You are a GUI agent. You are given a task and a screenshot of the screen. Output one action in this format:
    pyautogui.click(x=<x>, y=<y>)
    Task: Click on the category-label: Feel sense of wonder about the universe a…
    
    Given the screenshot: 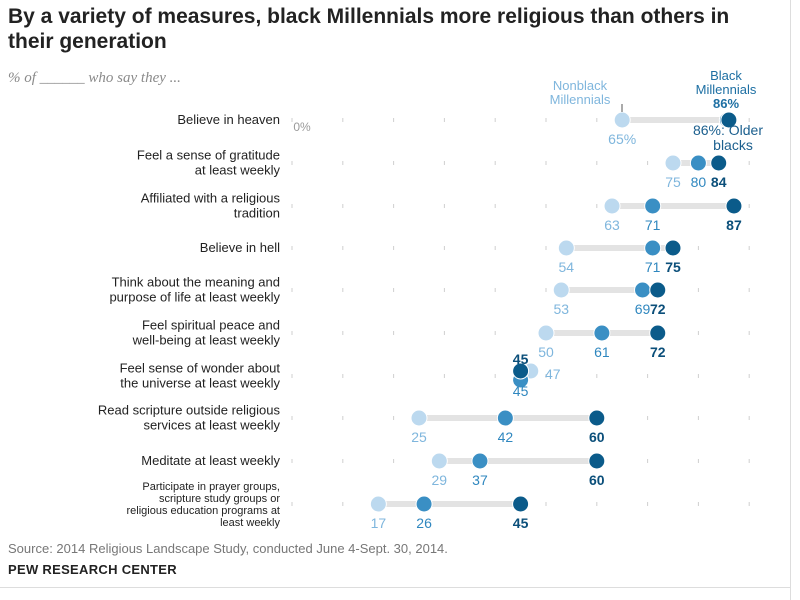 What is the action you would take?
    pyautogui.click(x=200, y=376)
    